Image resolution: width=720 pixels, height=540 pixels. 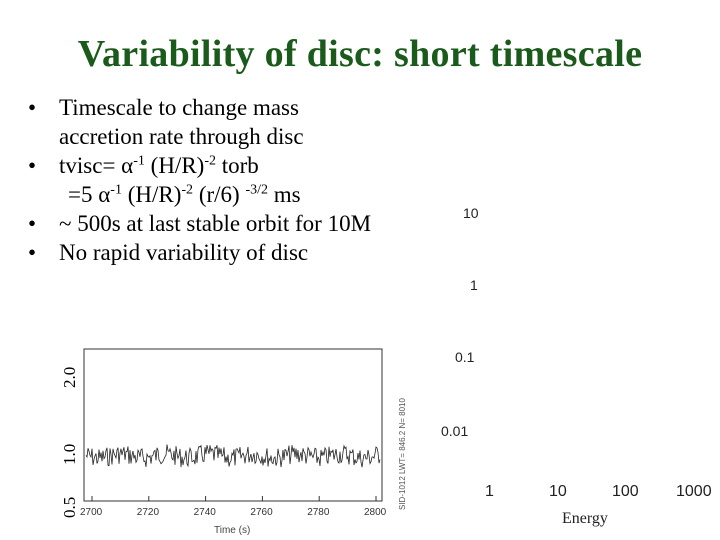 I want to click on lightcurve-y-label: 0.5, so click(x=69, y=507).